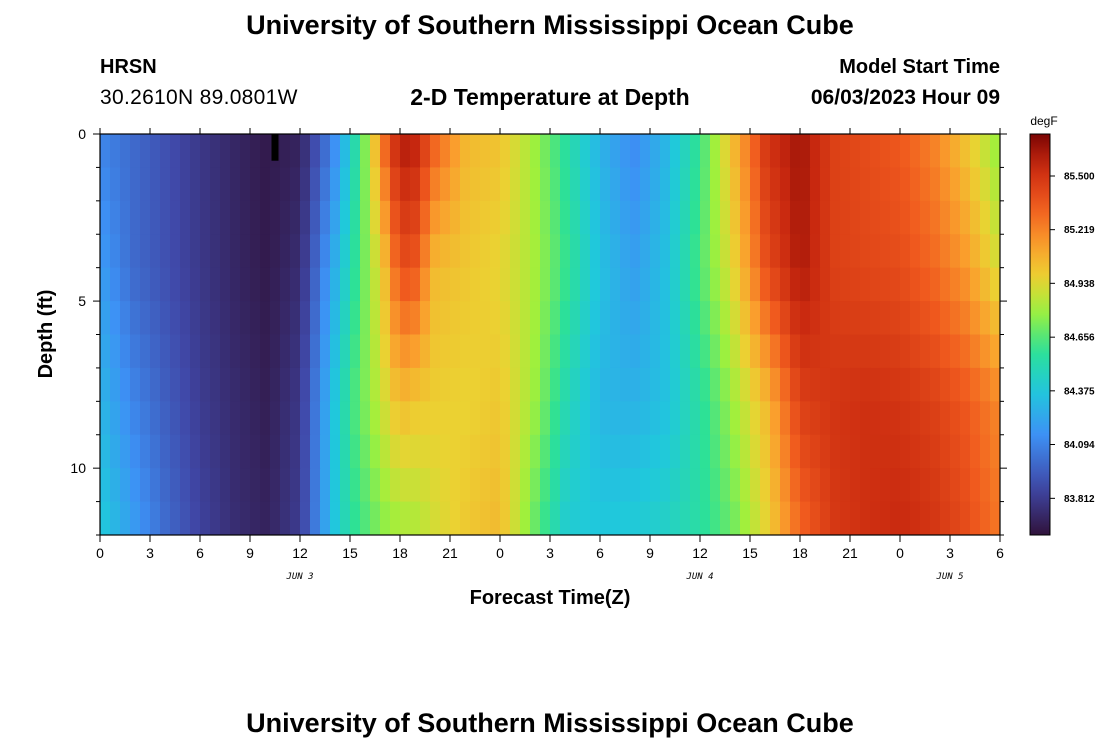 This screenshot has height=750, width=1100. What do you see at coordinates (1079, 177) in the screenshot?
I see `colorbar-tick-label: 85.500` at bounding box center [1079, 177].